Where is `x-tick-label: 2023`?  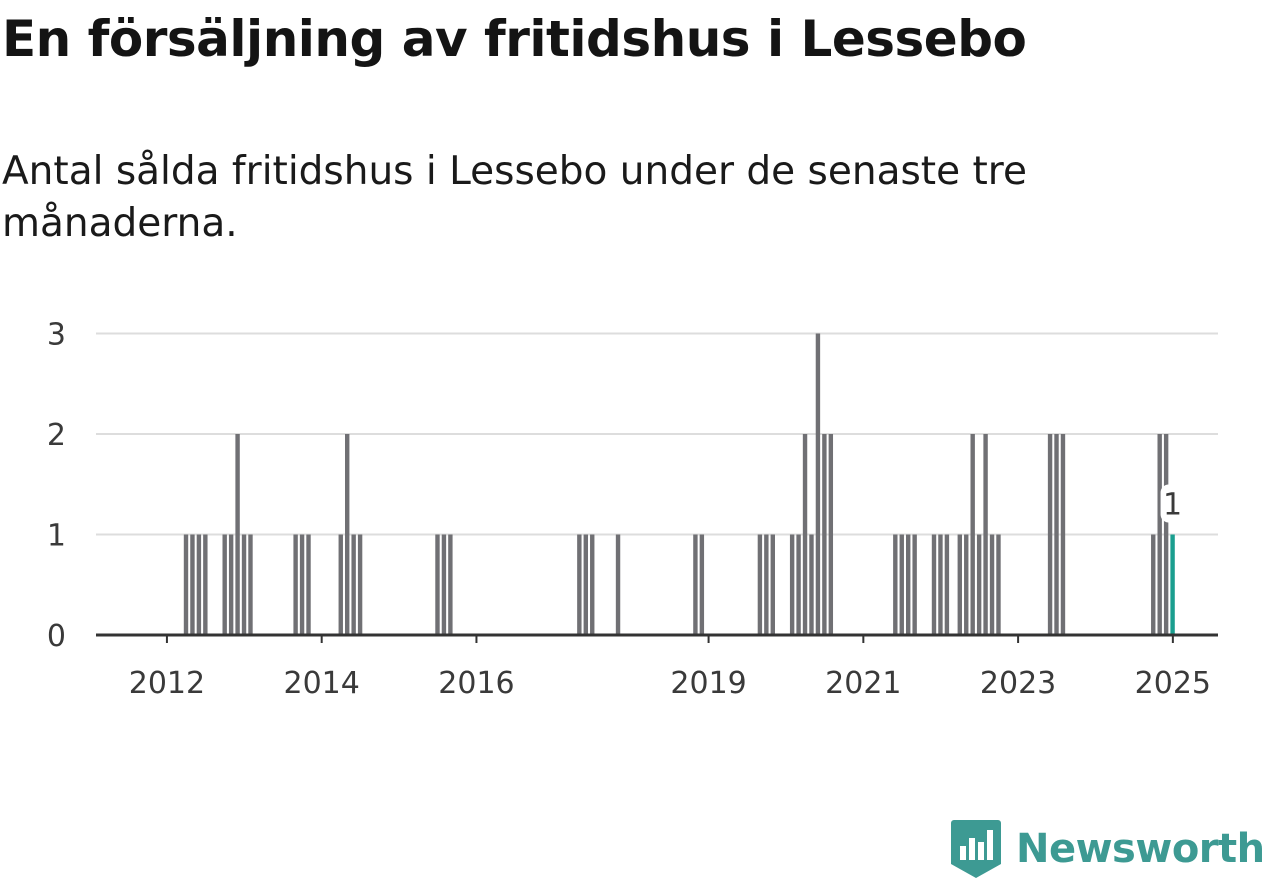 x-tick-label: 2023 is located at coordinates (1018, 683).